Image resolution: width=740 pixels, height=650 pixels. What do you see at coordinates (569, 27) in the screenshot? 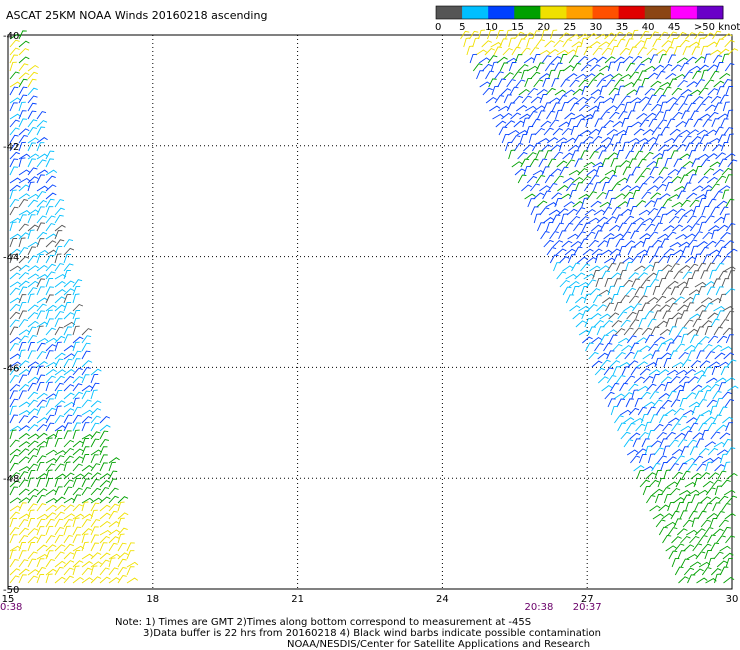
I see `legend-label: 25` at bounding box center [569, 27].